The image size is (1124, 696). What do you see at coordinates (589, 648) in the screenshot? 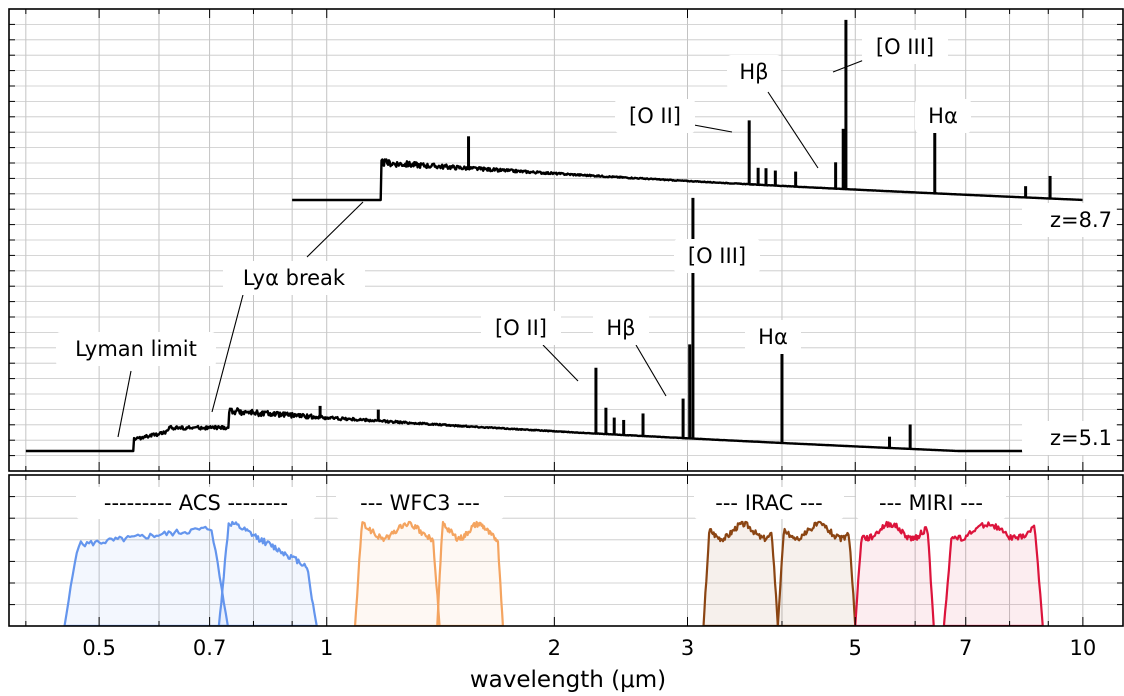
I see `x-tick-labels: 0.5 0.7 1 2 3 5 7 10` at bounding box center [589, 648].